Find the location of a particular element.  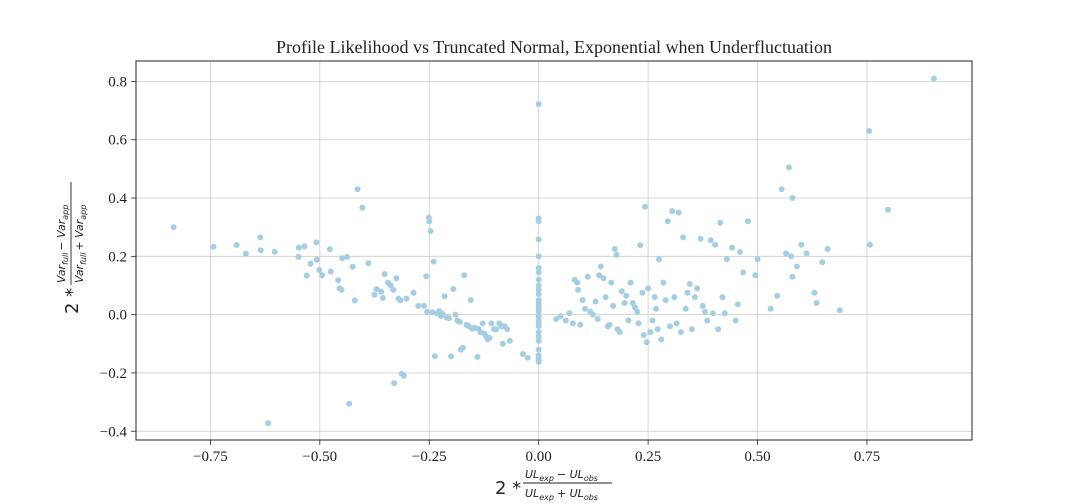

y-tick-label: 0.2 is located at coordinates (117, 257).